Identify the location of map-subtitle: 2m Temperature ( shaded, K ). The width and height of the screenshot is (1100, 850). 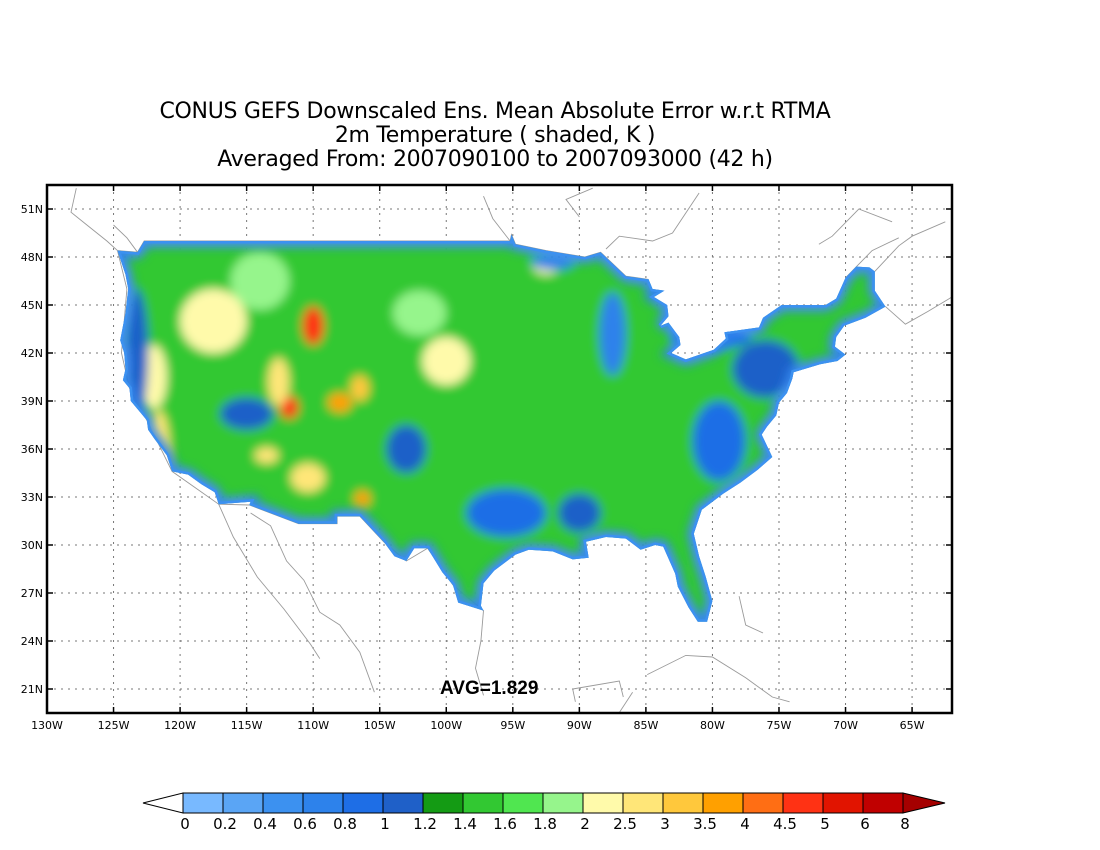
(495, 135).